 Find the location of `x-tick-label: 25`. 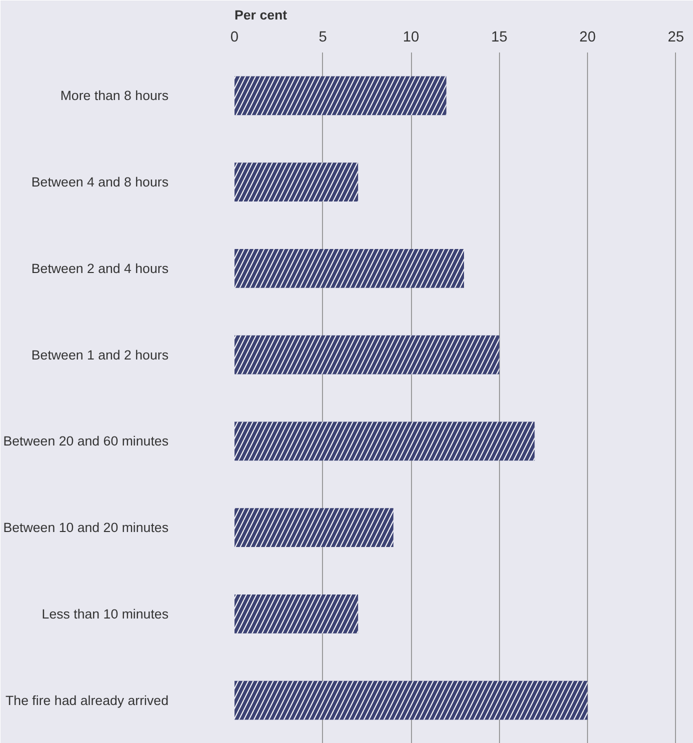

x-tick-label: 25 is located at coordinates (676, 38).